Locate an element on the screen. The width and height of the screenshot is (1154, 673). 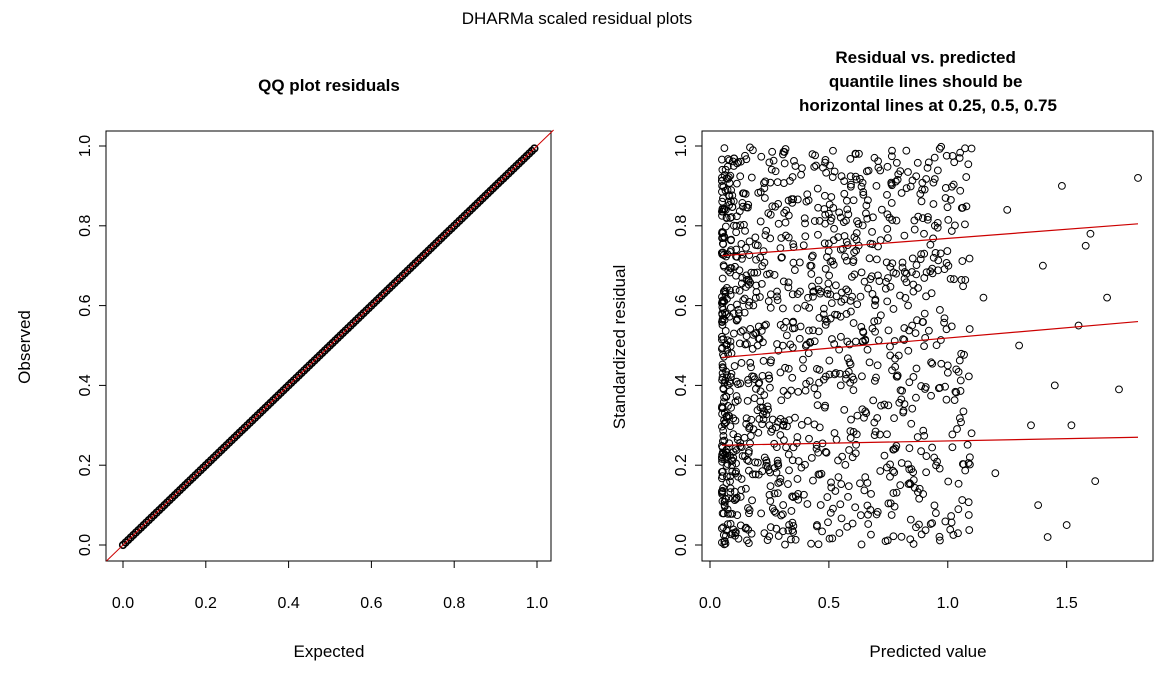
qq-plot-y-tick-label: 0.6 is located at coordinates (85, 305).